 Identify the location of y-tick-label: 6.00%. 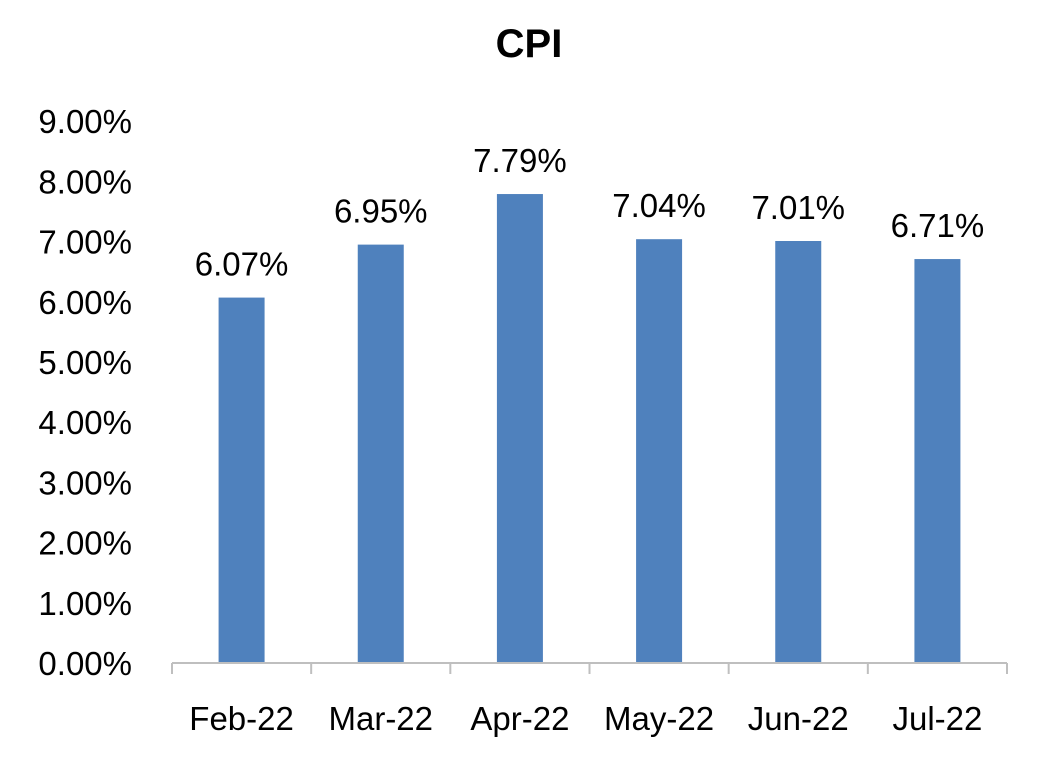
(85, 302).